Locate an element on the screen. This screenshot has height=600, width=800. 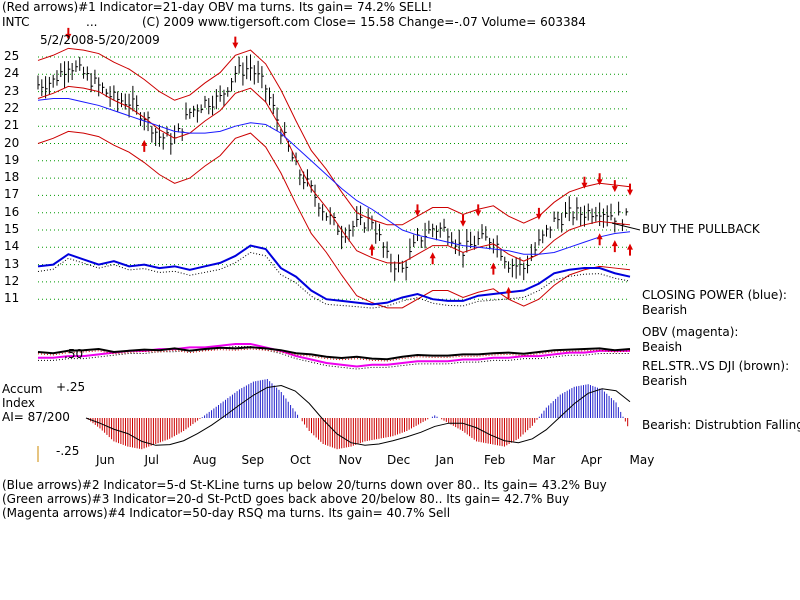
relstr-state: Bearish is located at coordinates (665, 381).